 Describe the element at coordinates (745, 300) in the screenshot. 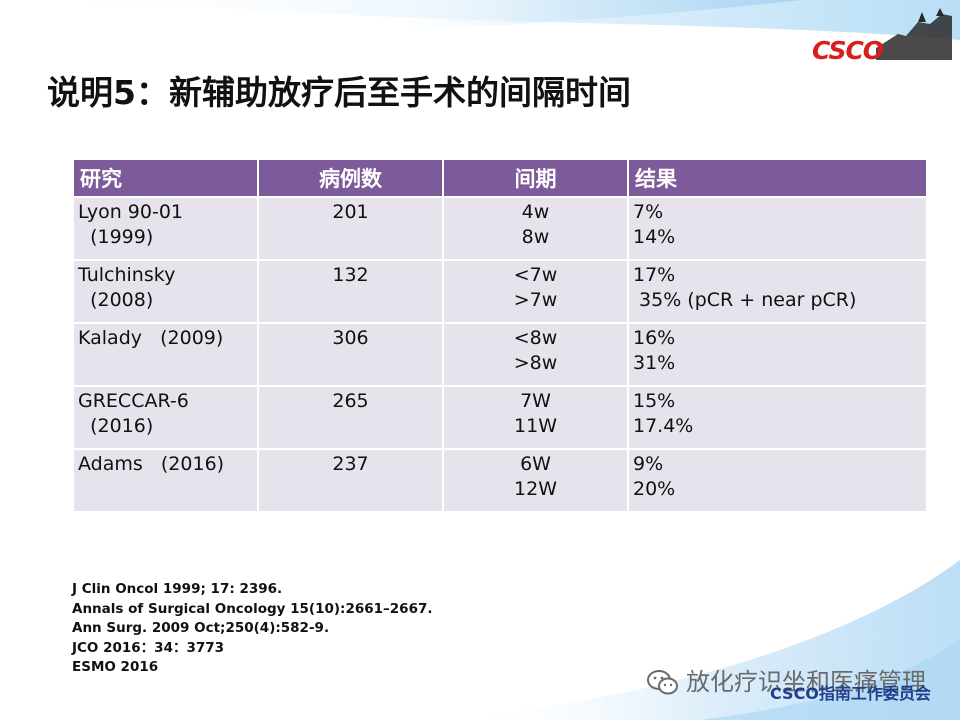

I see `result-line: 35% (pCR + near pCR)` at that location.